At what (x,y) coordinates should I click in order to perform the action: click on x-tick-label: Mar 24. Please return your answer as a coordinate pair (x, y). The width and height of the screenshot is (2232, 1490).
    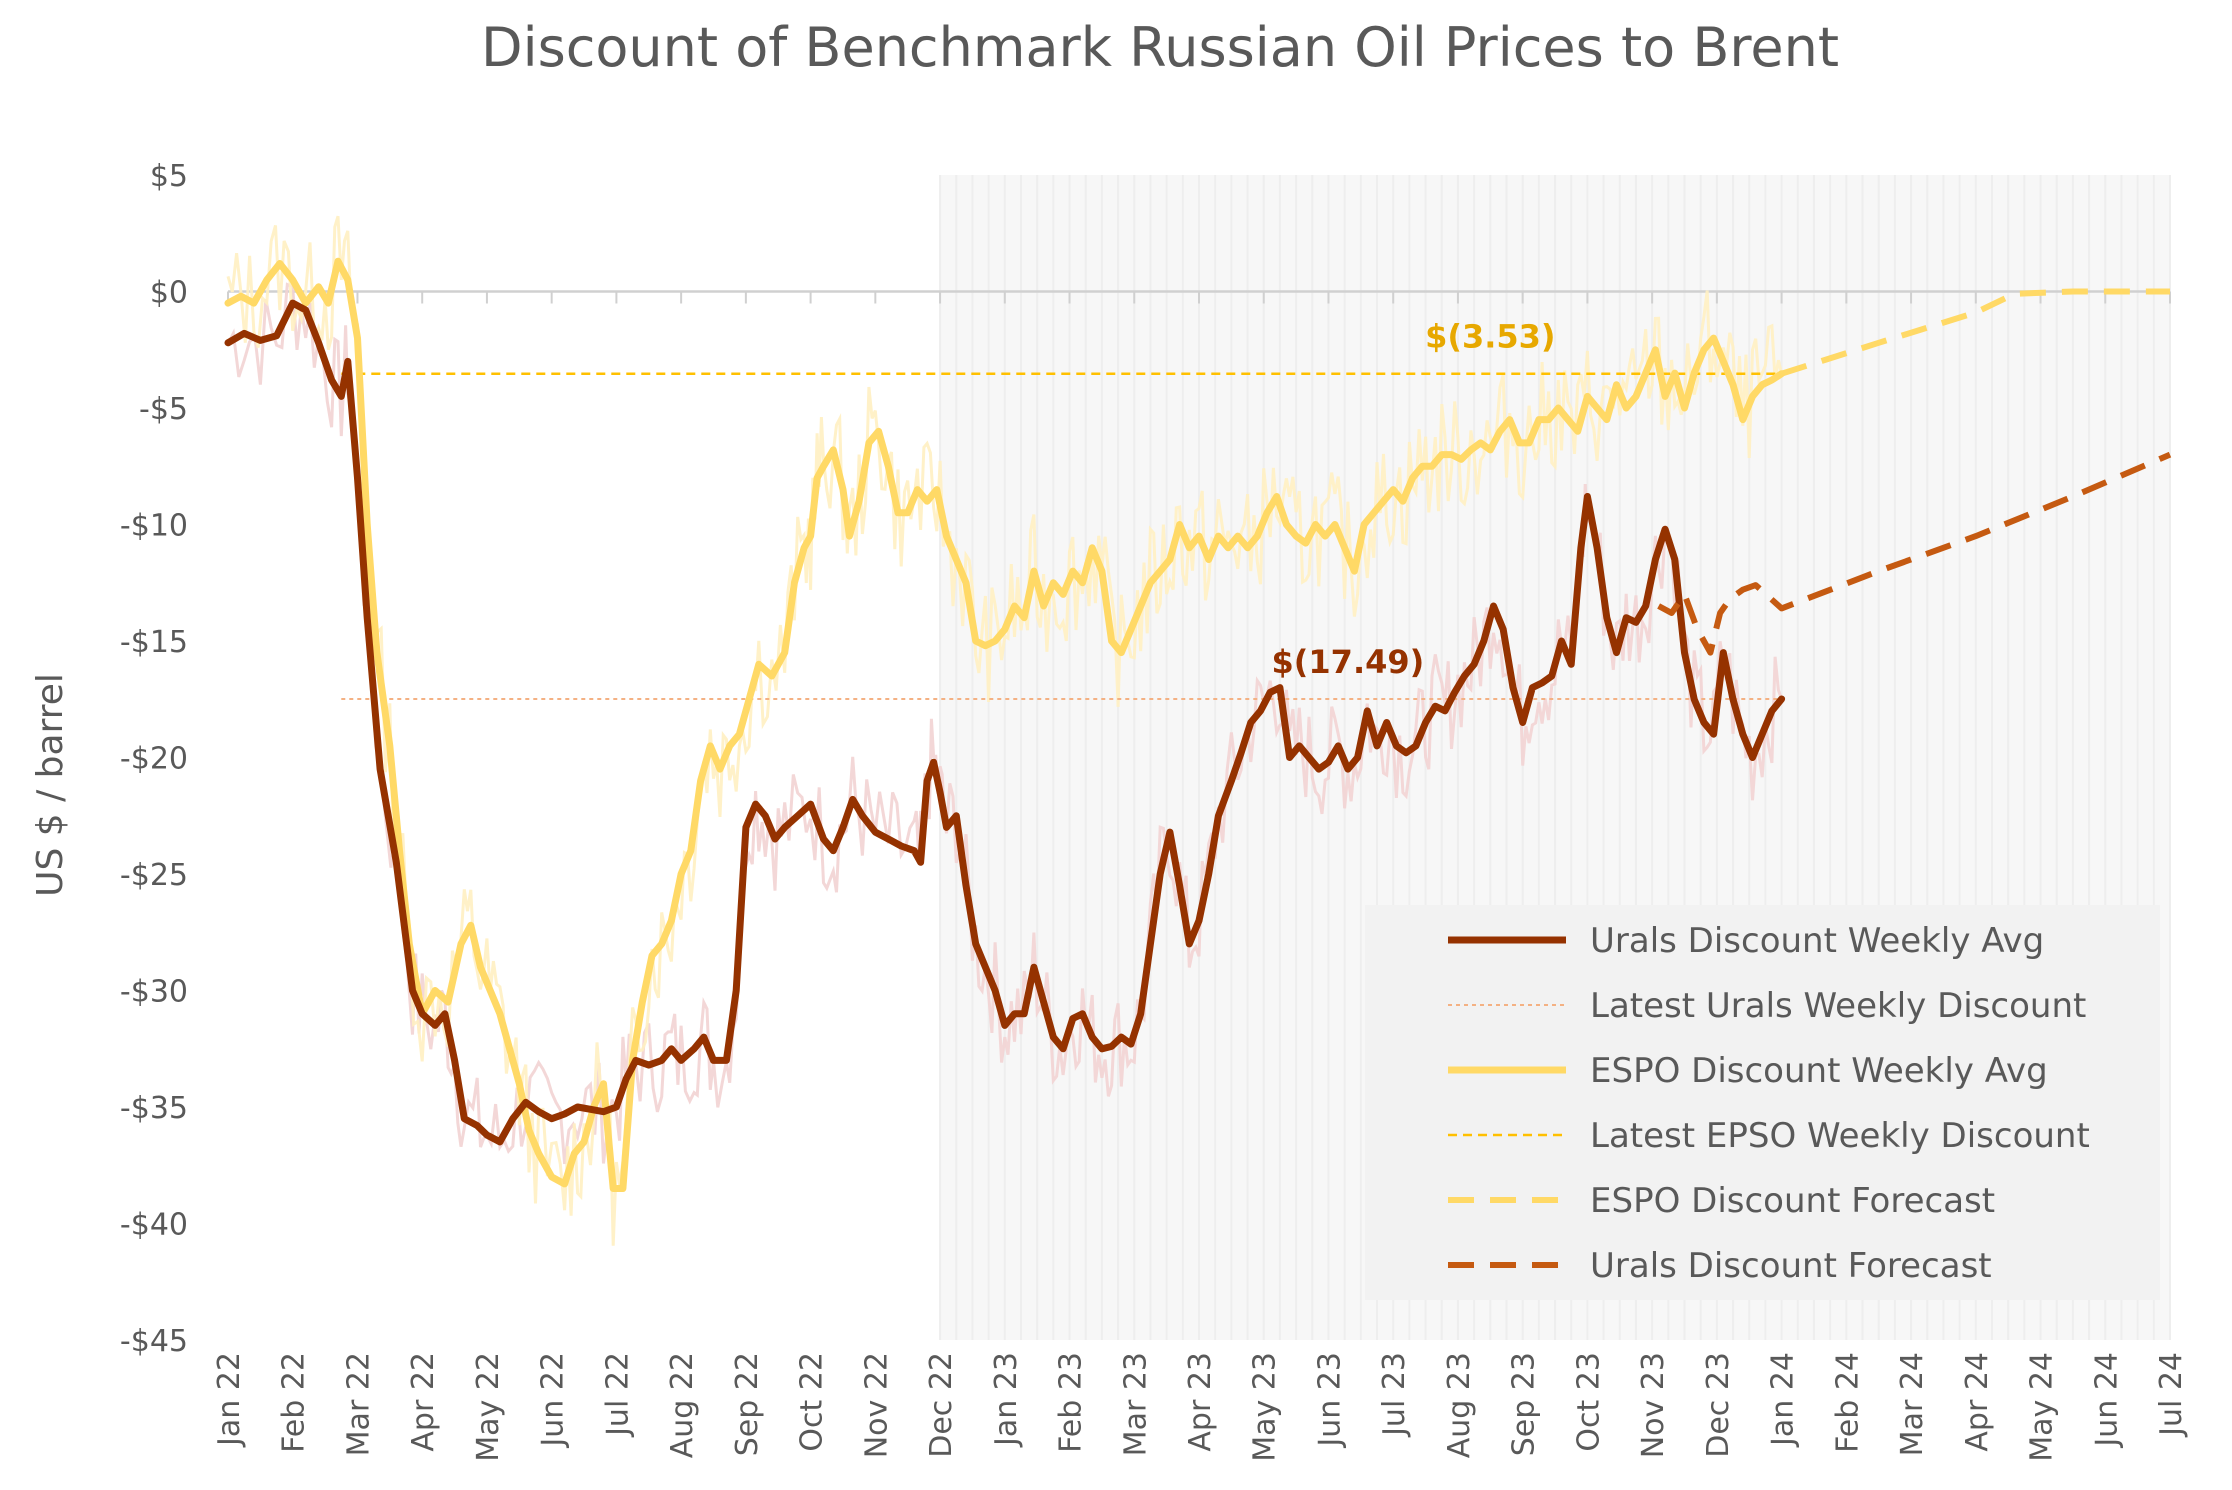
    Looking at the image, I should click on (1912, 1404).